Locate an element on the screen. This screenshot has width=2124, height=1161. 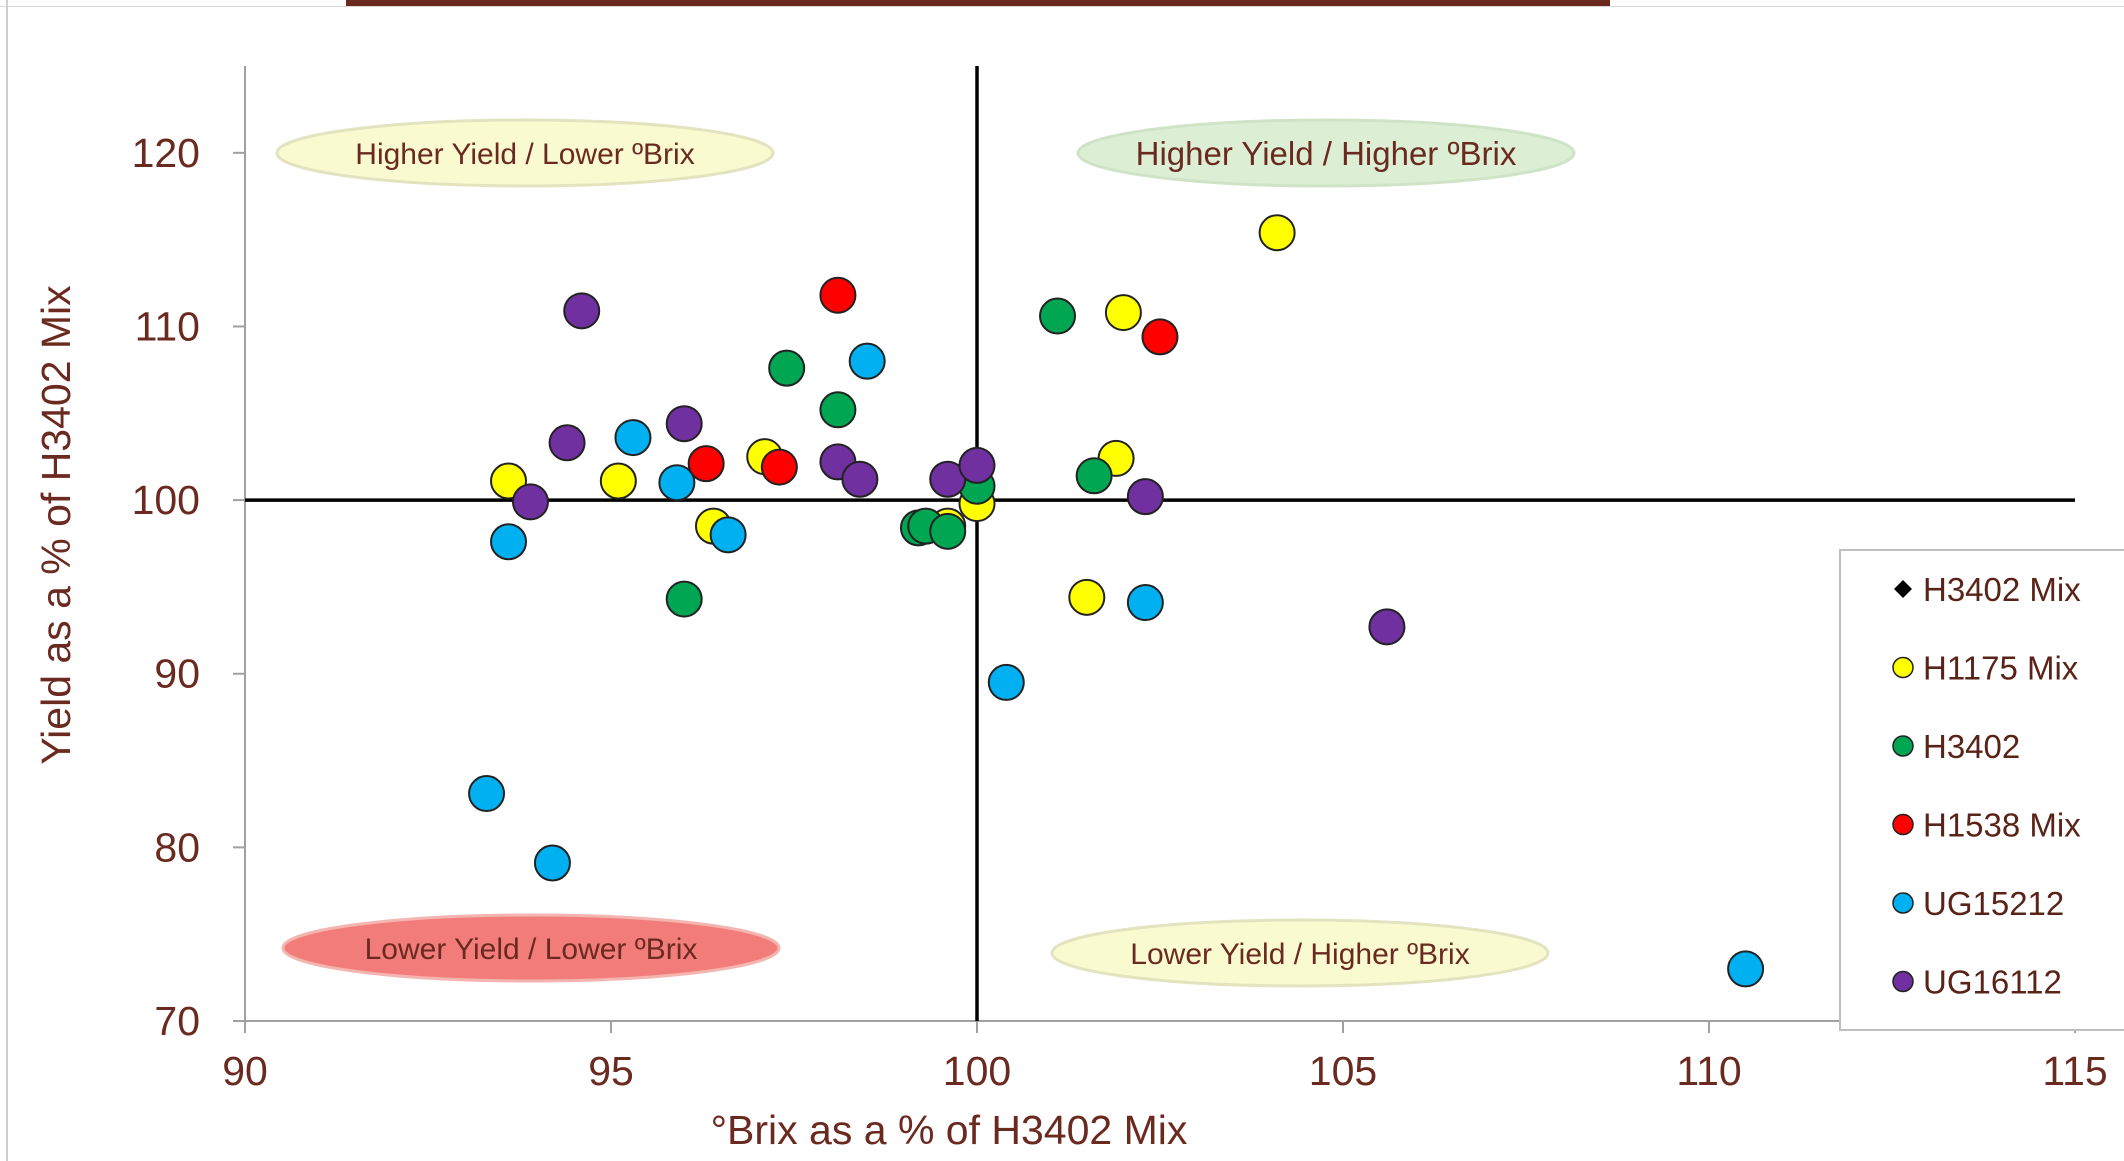
legend-marker-ug15212 is located at coordinates (1903, 903).